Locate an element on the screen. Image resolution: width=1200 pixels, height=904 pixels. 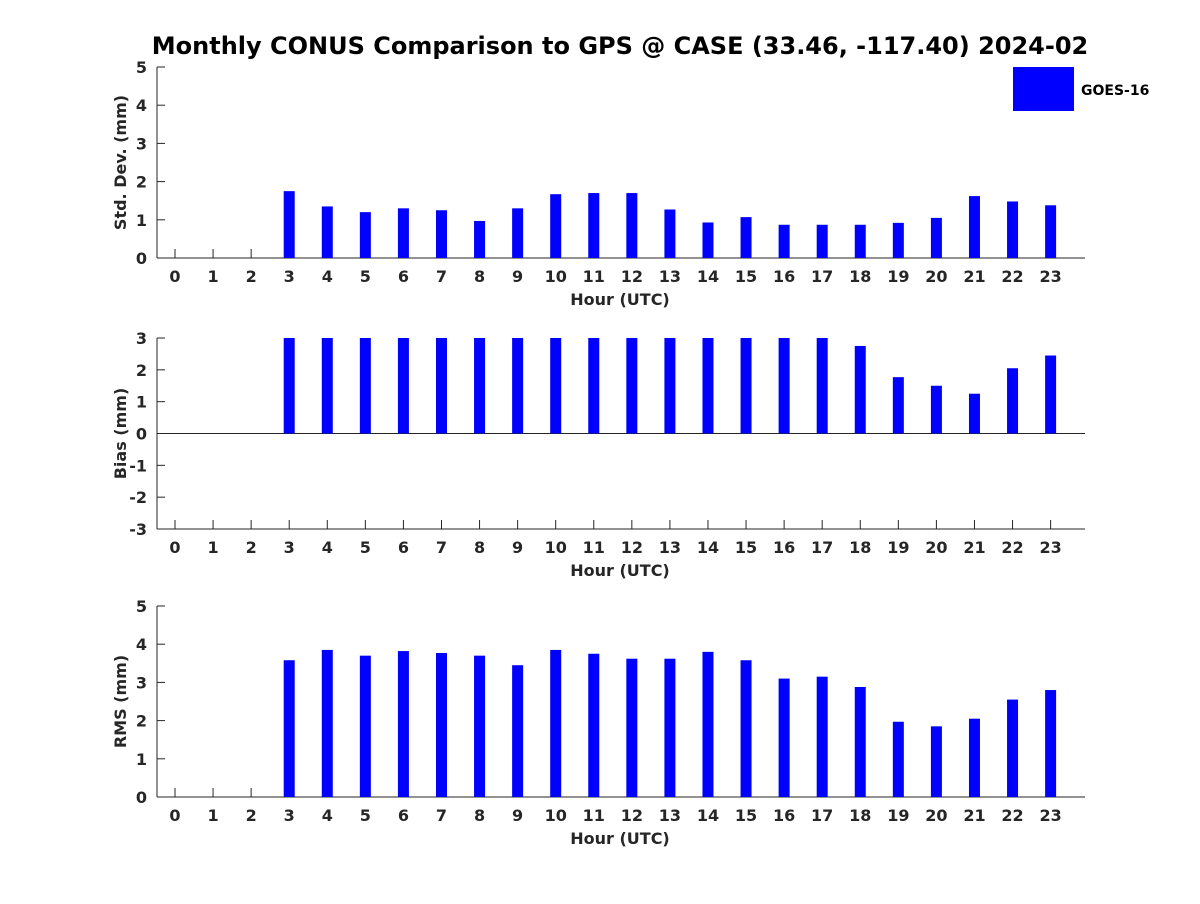
x-tick-label: 22 is located at coordinates (1012, 547).